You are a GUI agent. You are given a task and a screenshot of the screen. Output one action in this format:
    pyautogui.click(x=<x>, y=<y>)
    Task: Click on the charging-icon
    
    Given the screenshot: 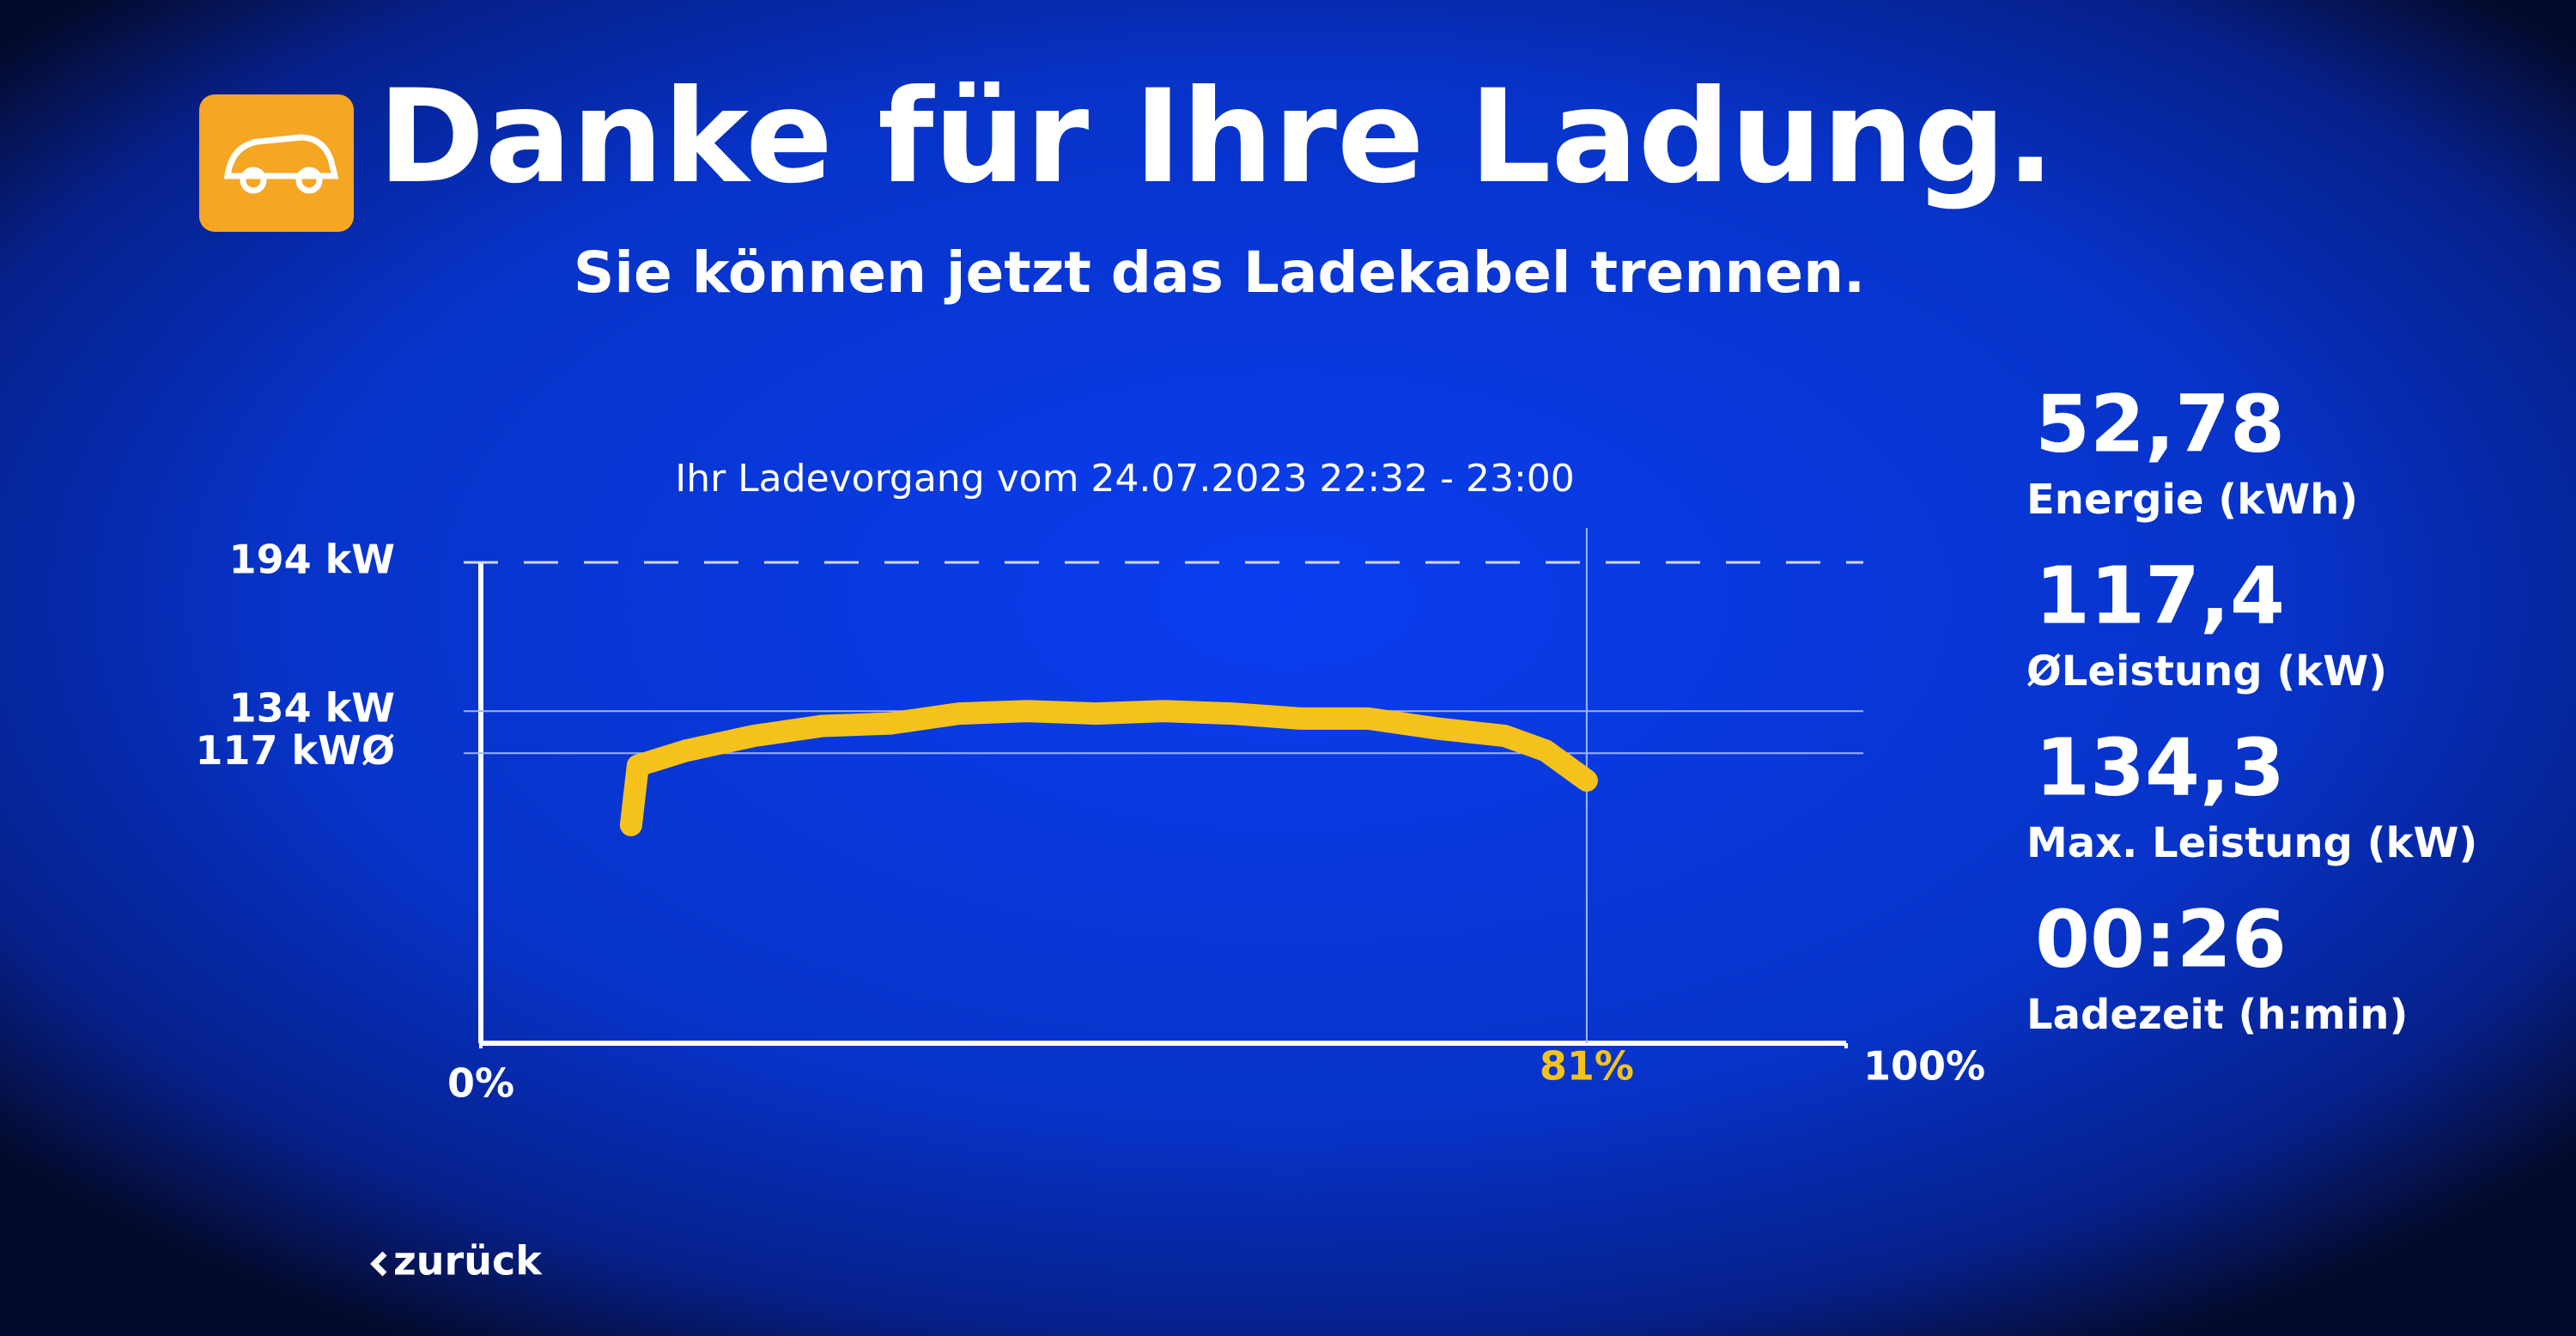 What is the action you would take?
    pyautogui.click(x=276, y=163)
    